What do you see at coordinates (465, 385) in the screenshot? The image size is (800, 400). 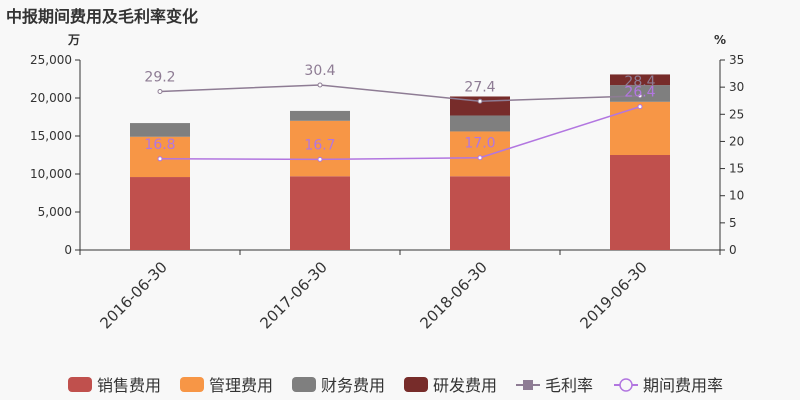 I see `legend-label: 研发费用` at bounding box center [465, 385].